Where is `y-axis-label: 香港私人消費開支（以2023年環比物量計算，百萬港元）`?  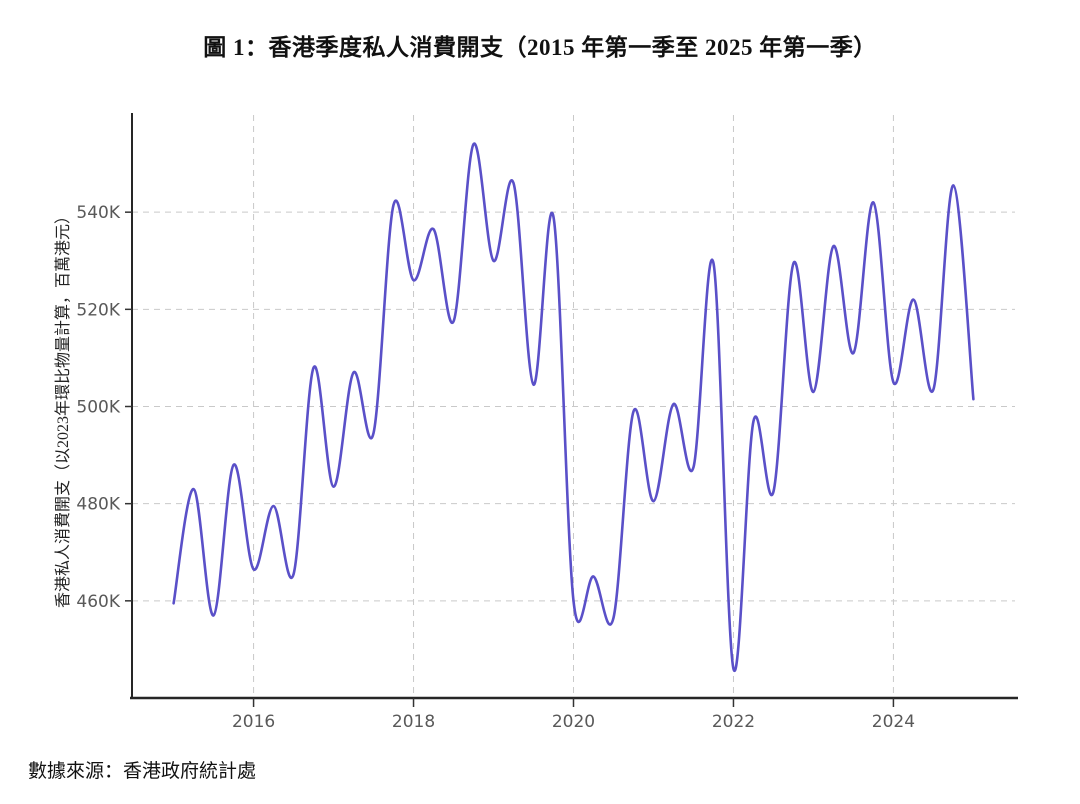
y-axis-label: 香港私人消費開支（以2023年環比物量計算，百萬港元） is located at coordinates (63, 408).